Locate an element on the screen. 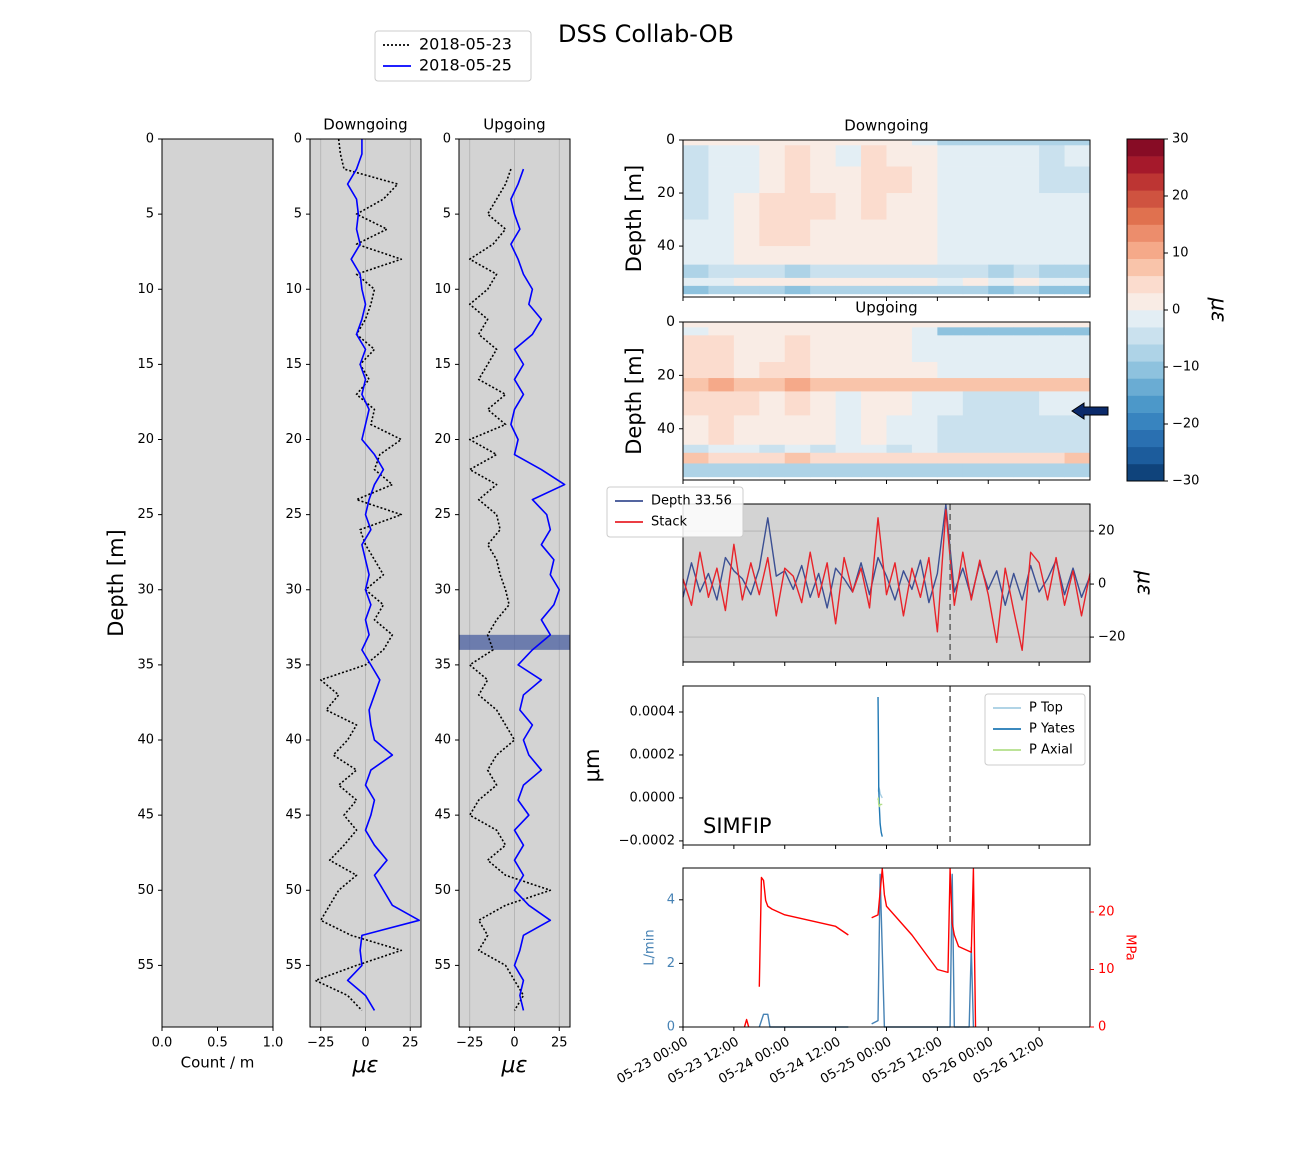  depth-highlight is located at coordinates (514, 642).